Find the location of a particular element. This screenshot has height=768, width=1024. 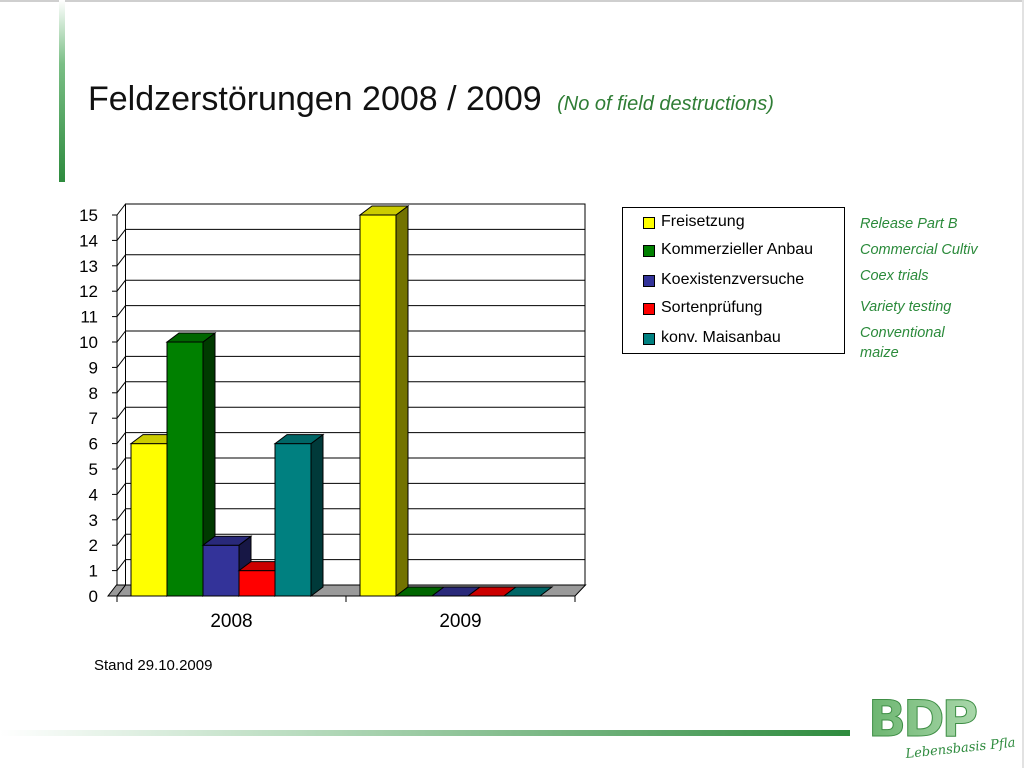

title-text: Feldzerstörungen 2008 / 2009 is located at coordinates (315, 99).